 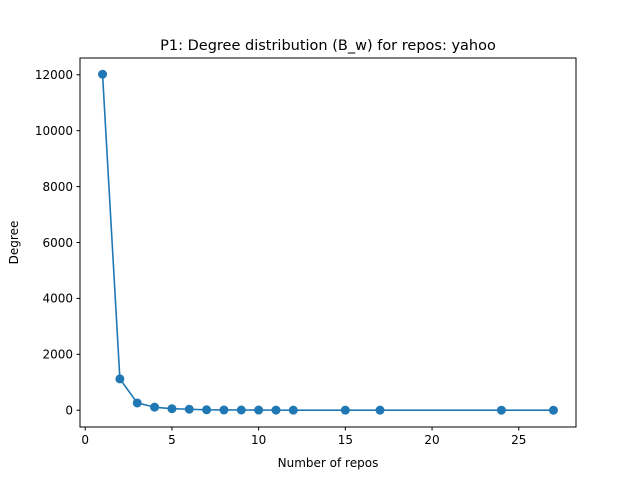 I want to click on x-tick-label: 5, so click(x=172, y=440).